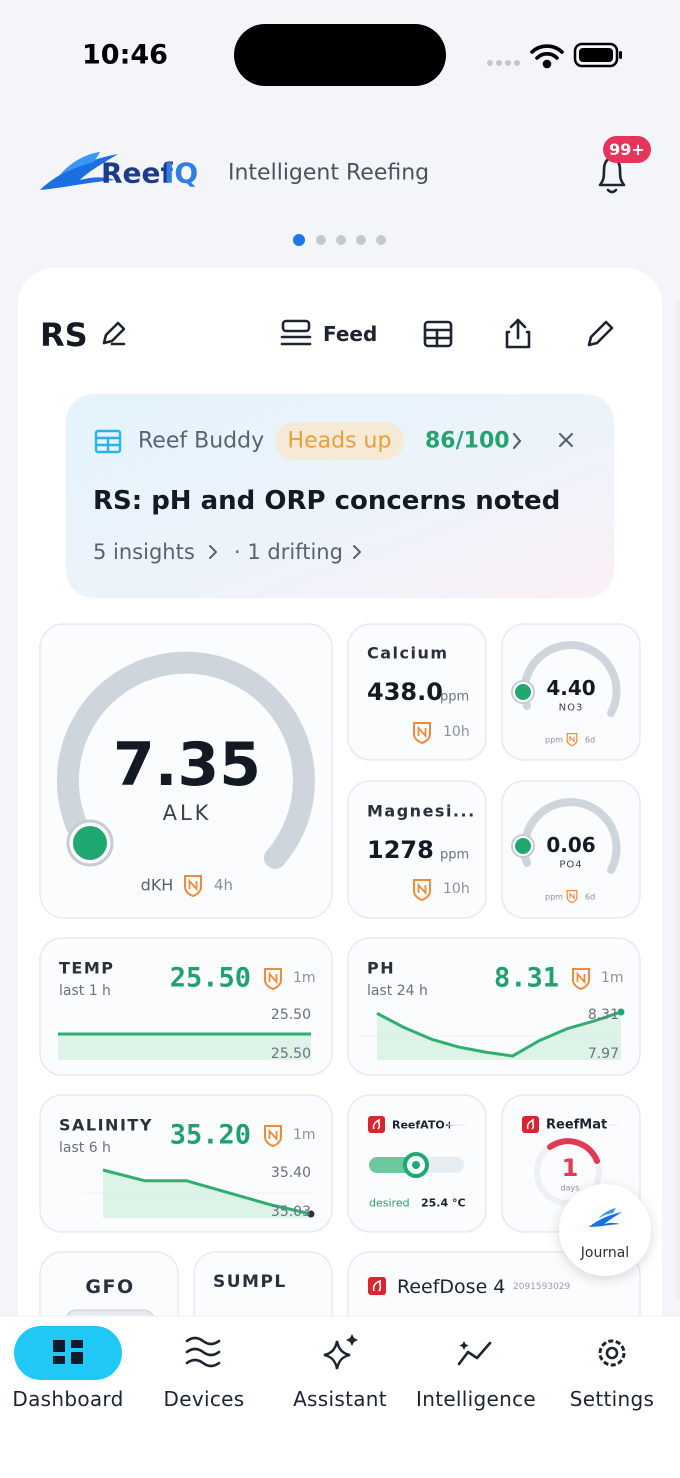 The width and height of the screenshot is (680, 1478). What do you see at coordinates (467, 441) in the screenshot?
I see `buddy-score: 86/100` at bounding box center [467, 441].